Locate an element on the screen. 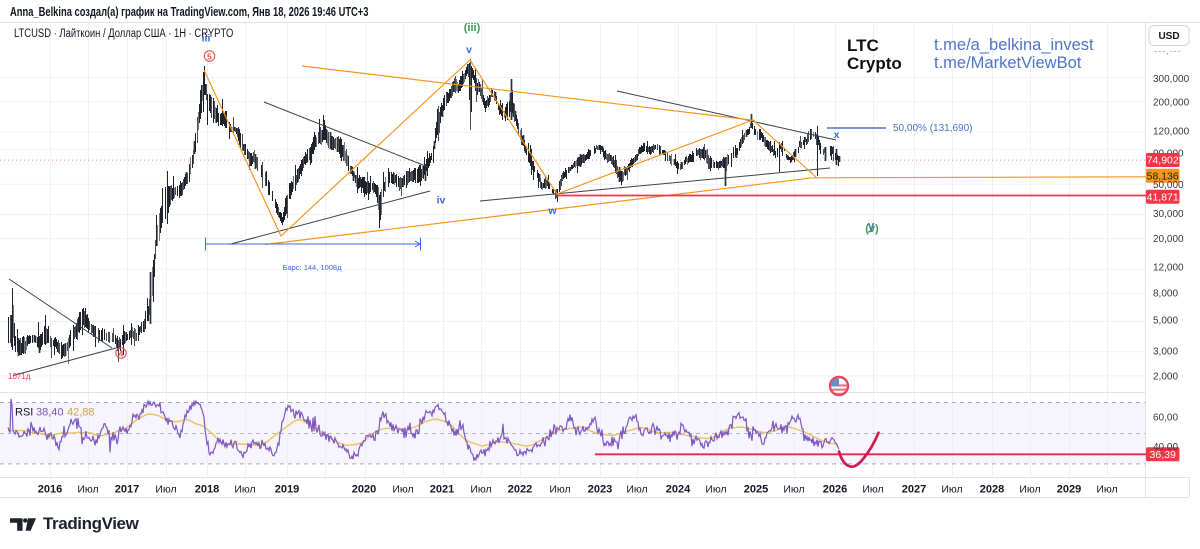  svg-text: 2020 is located at coordinates (364, 490).